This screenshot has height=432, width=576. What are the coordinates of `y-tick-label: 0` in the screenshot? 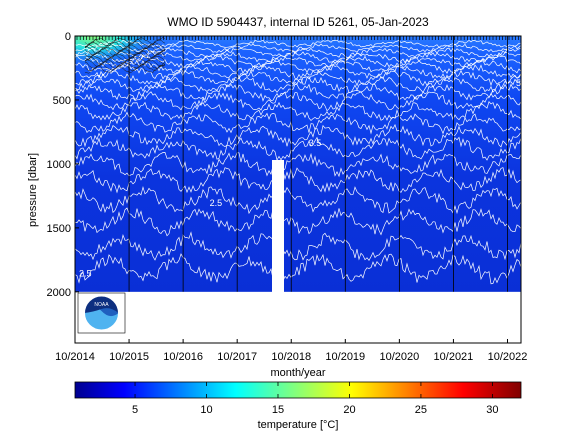 It's located at (68, 37).